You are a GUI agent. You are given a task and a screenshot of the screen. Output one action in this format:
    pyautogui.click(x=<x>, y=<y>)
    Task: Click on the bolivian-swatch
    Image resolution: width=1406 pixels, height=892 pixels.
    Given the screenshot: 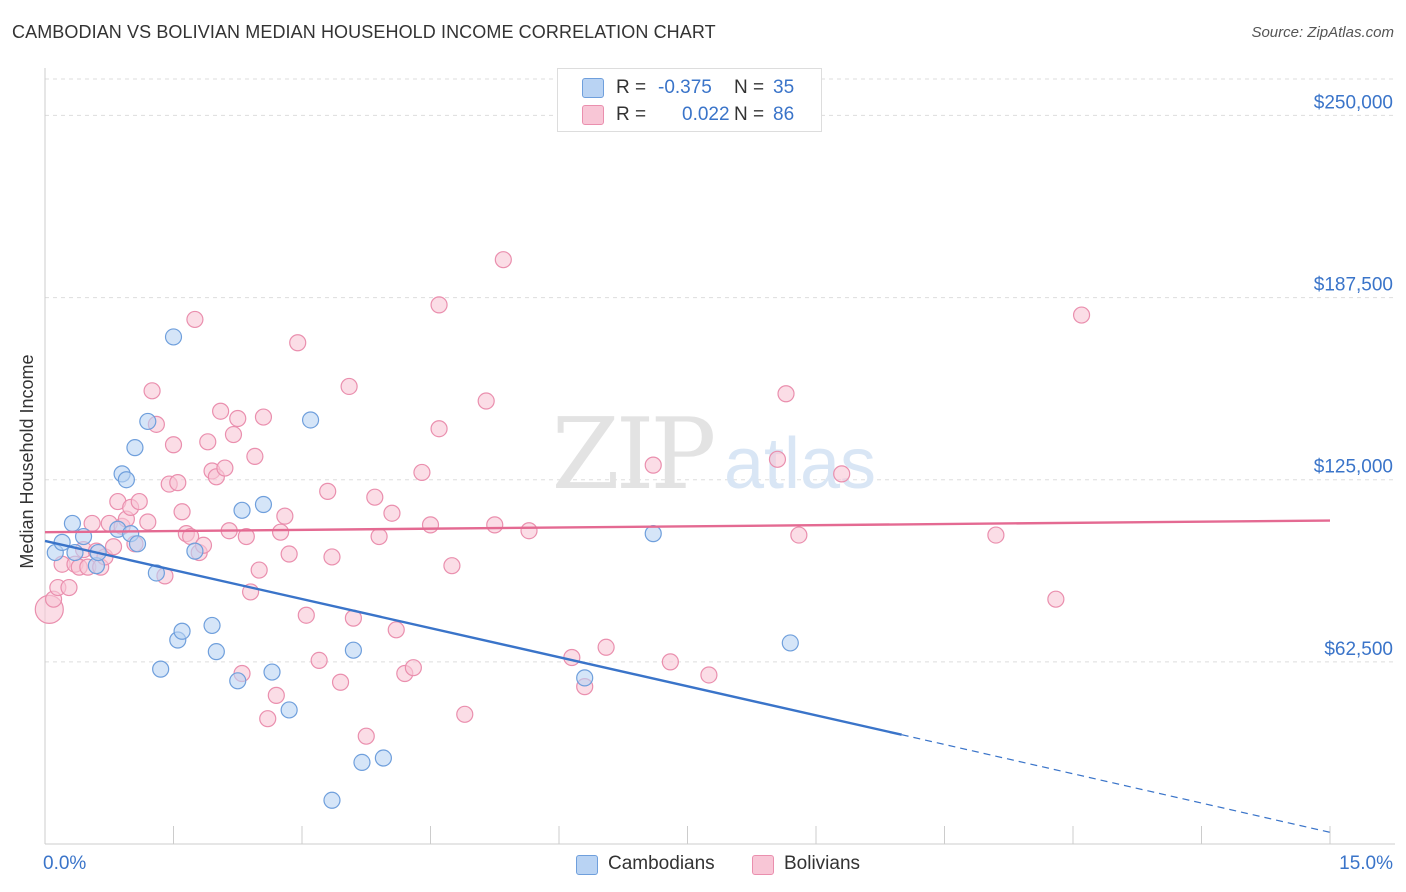 What is the action you would take?
    pyautogui.click(x=763, y=865)
    